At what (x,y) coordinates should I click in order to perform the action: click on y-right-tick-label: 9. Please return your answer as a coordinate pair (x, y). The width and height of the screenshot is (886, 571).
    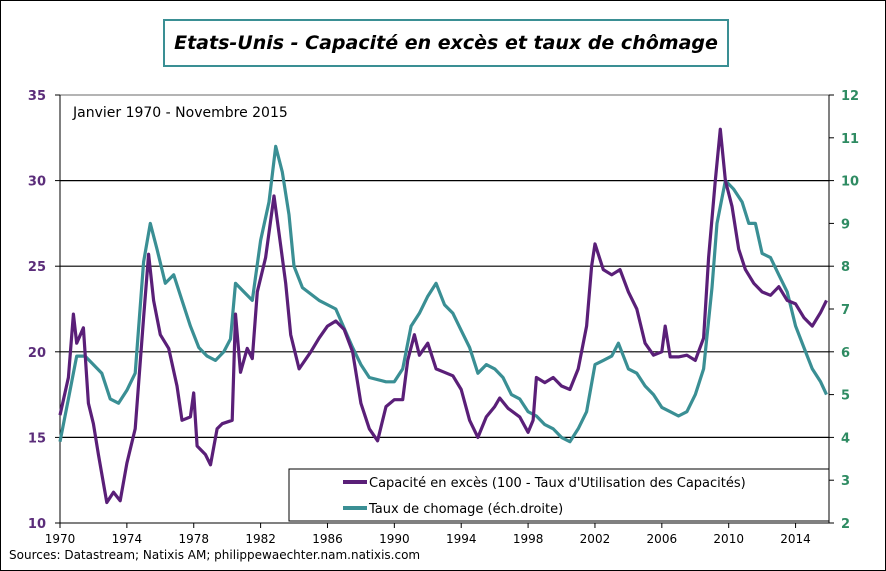
    Looking at the image, I should click on (845, 224).